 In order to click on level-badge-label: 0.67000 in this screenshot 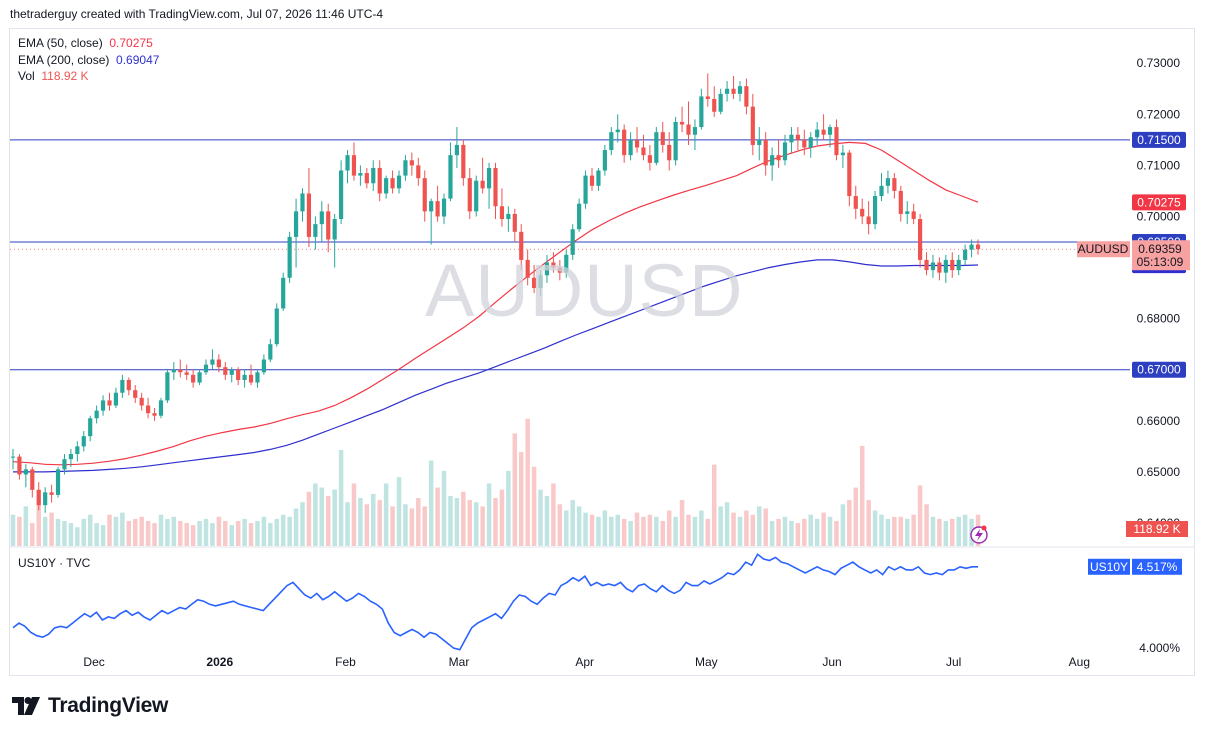, I will do `click(1159, 370)`.